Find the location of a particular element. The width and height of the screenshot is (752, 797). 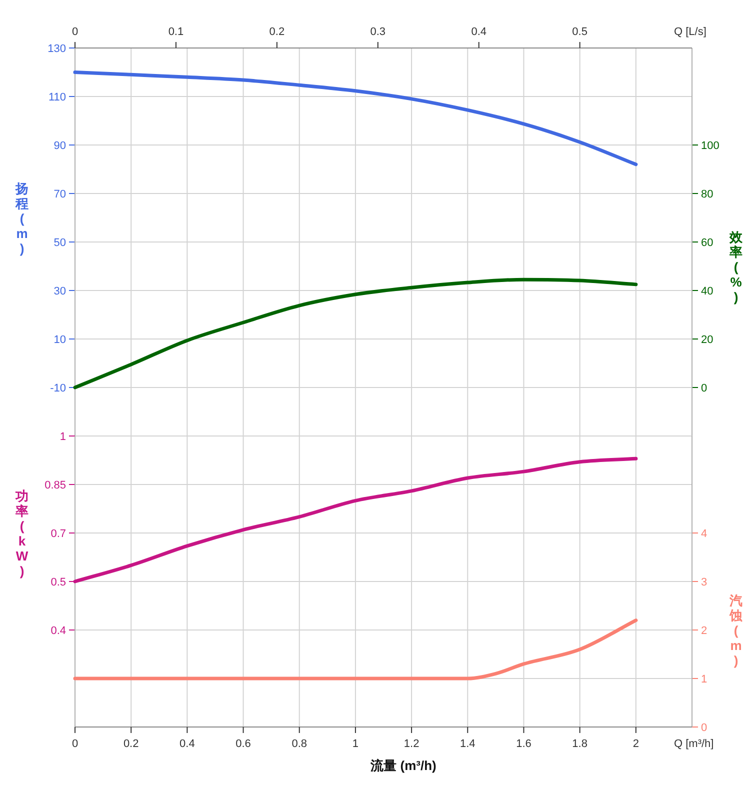

x-tick-label: 0.8 is located at coordinates (300, 744).